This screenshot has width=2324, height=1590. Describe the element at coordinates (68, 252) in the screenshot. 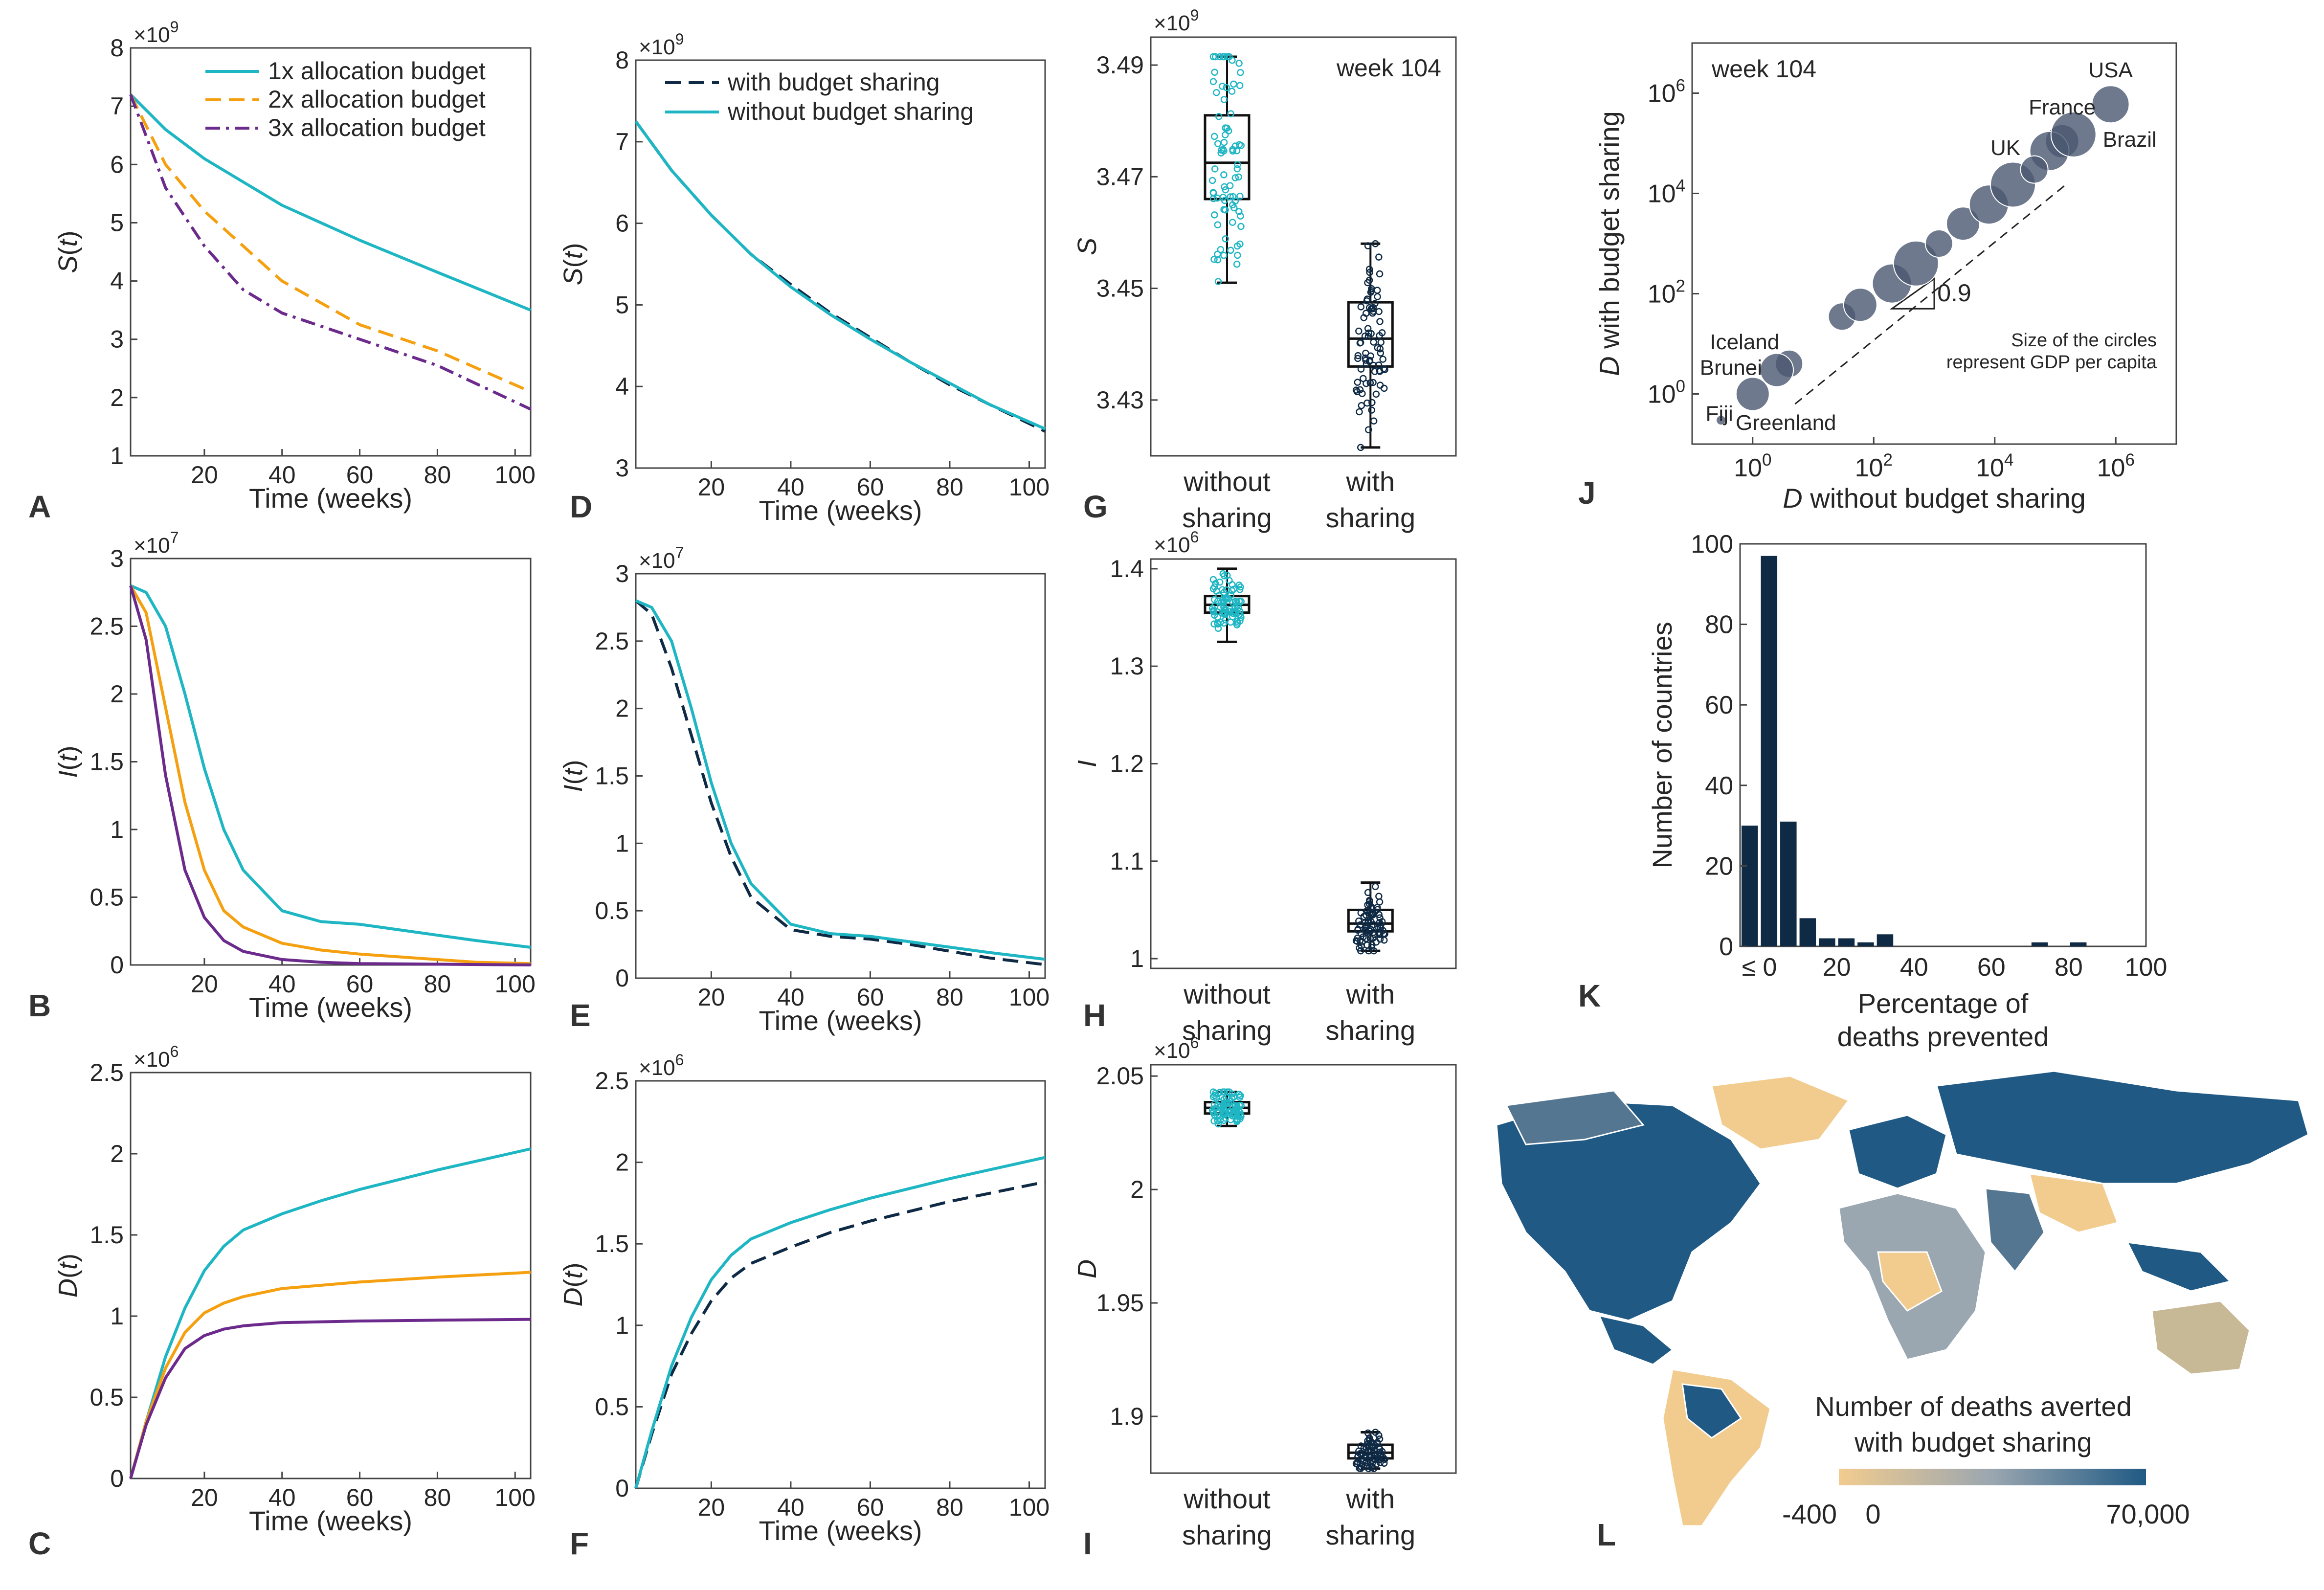

I see `y-axis-label: S(t)` at that location.